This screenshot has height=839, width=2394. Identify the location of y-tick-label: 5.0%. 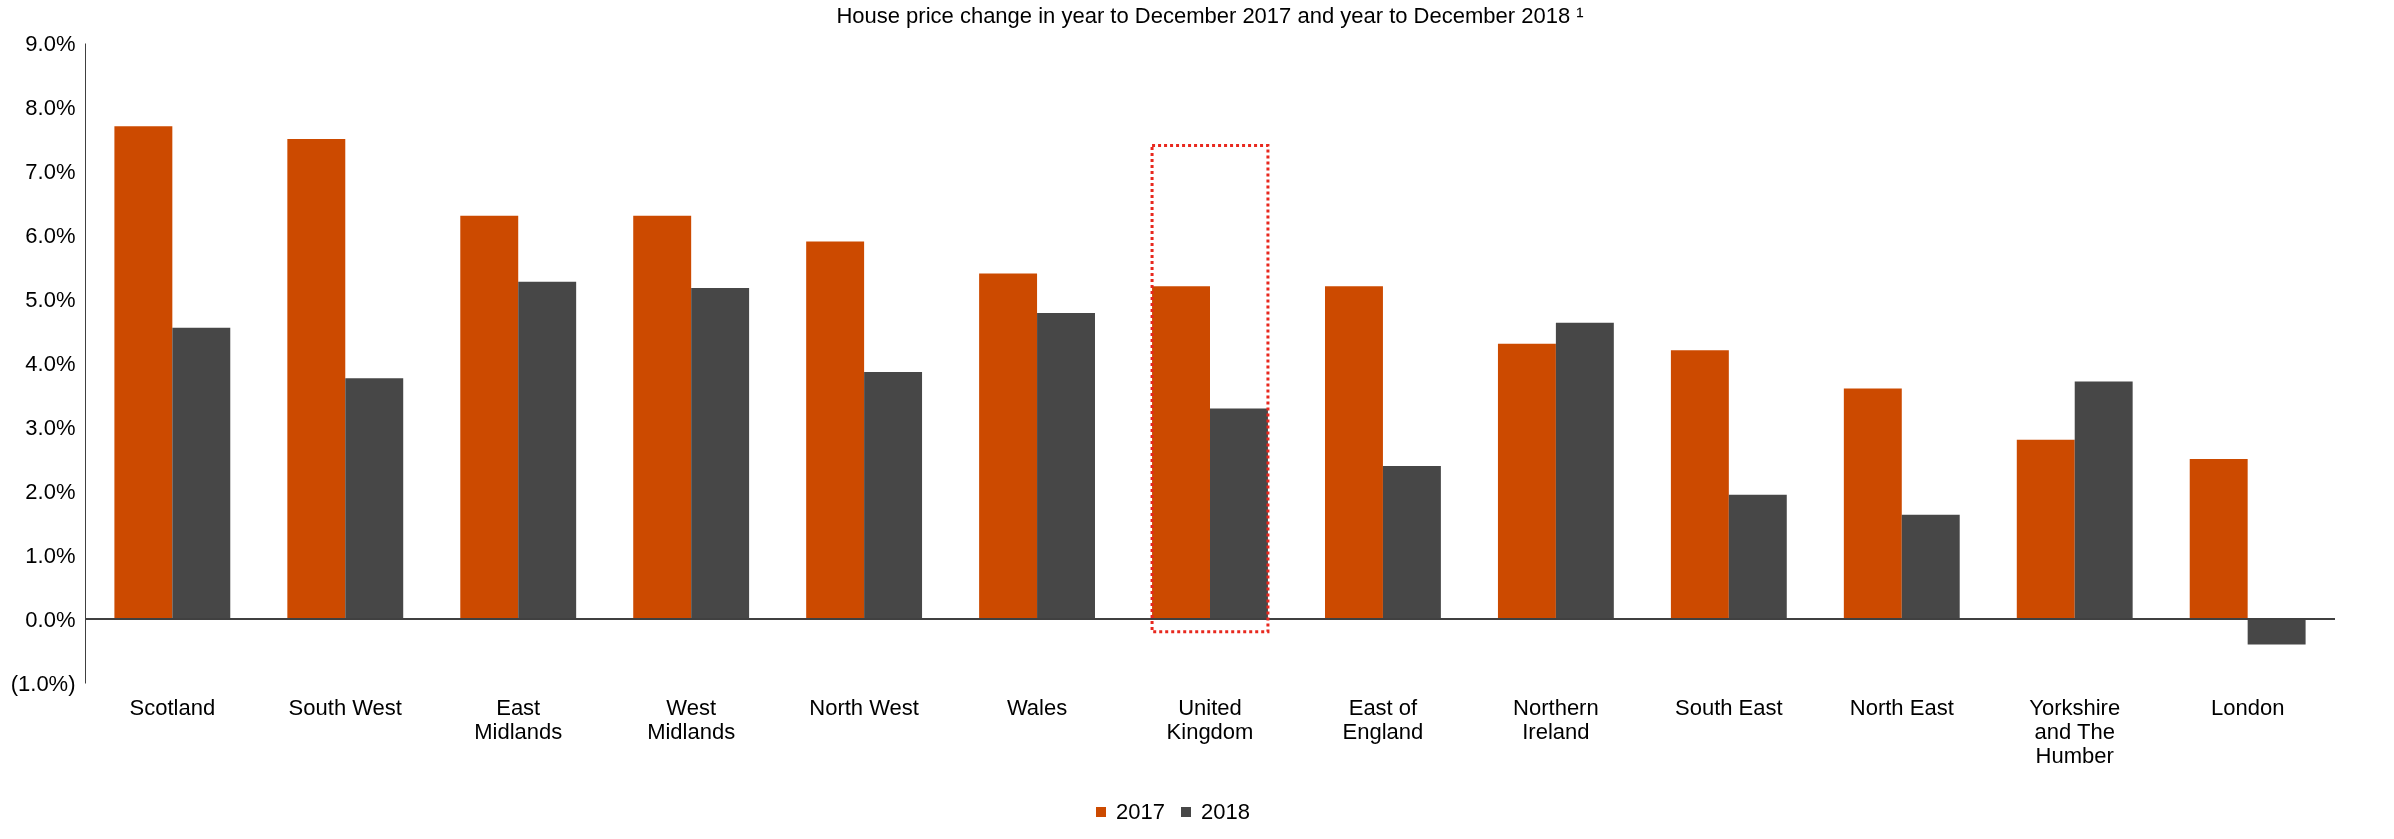
(50, 299).